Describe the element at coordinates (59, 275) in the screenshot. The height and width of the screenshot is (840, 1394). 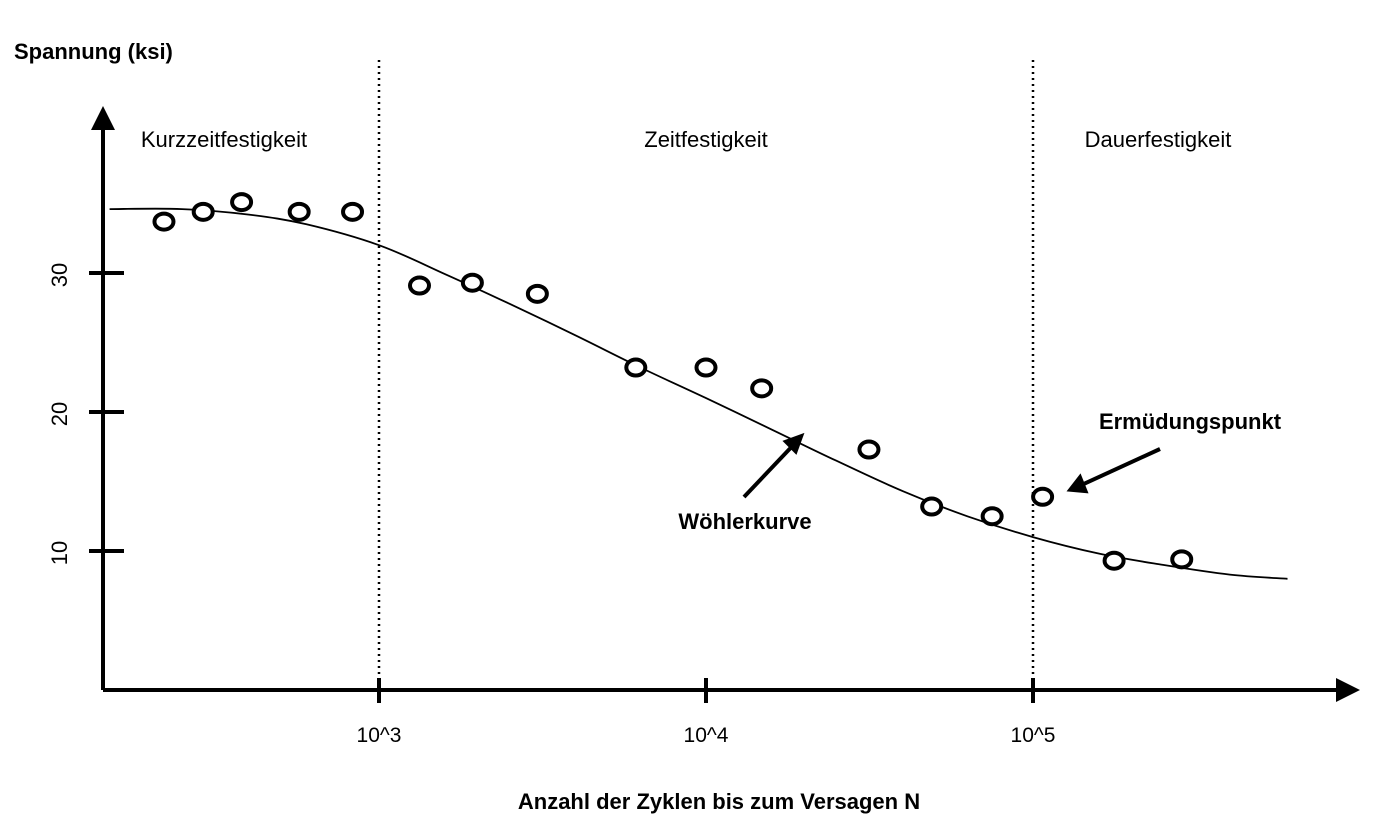
I see `y-tick-label: 30` at that location.